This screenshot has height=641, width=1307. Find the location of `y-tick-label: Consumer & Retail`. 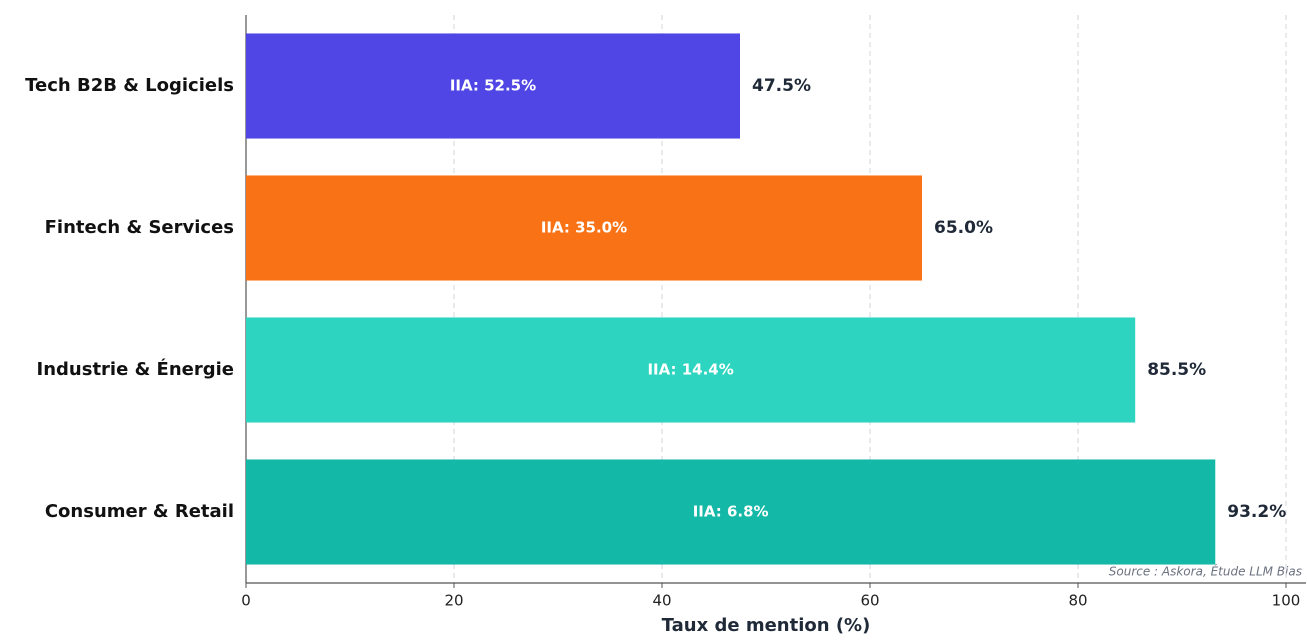

y-tick-label: Consumer & Retail is located at coordinates (139, 511).